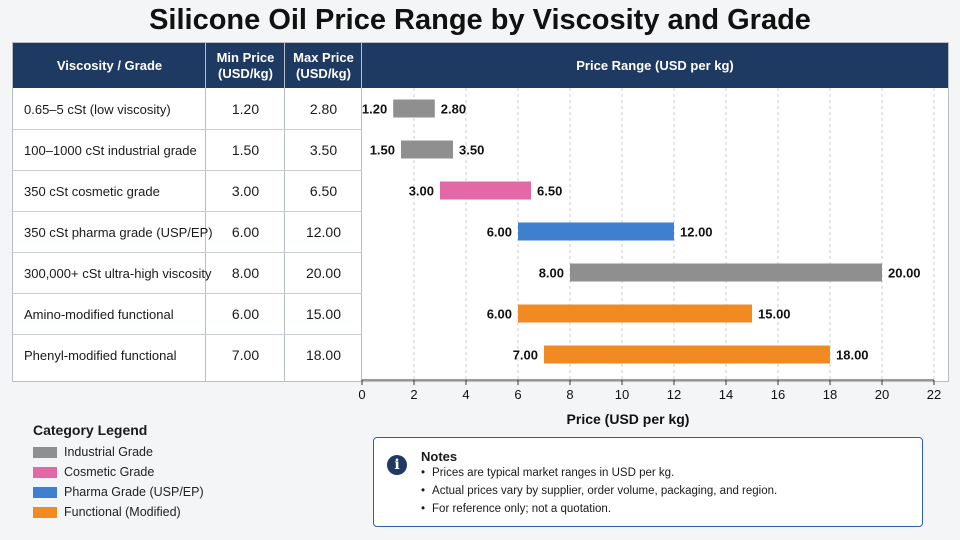 This screenshot has width=960, height=540. I want to click on header-price-range: Price Range (USD per kg), so click(655, 65).